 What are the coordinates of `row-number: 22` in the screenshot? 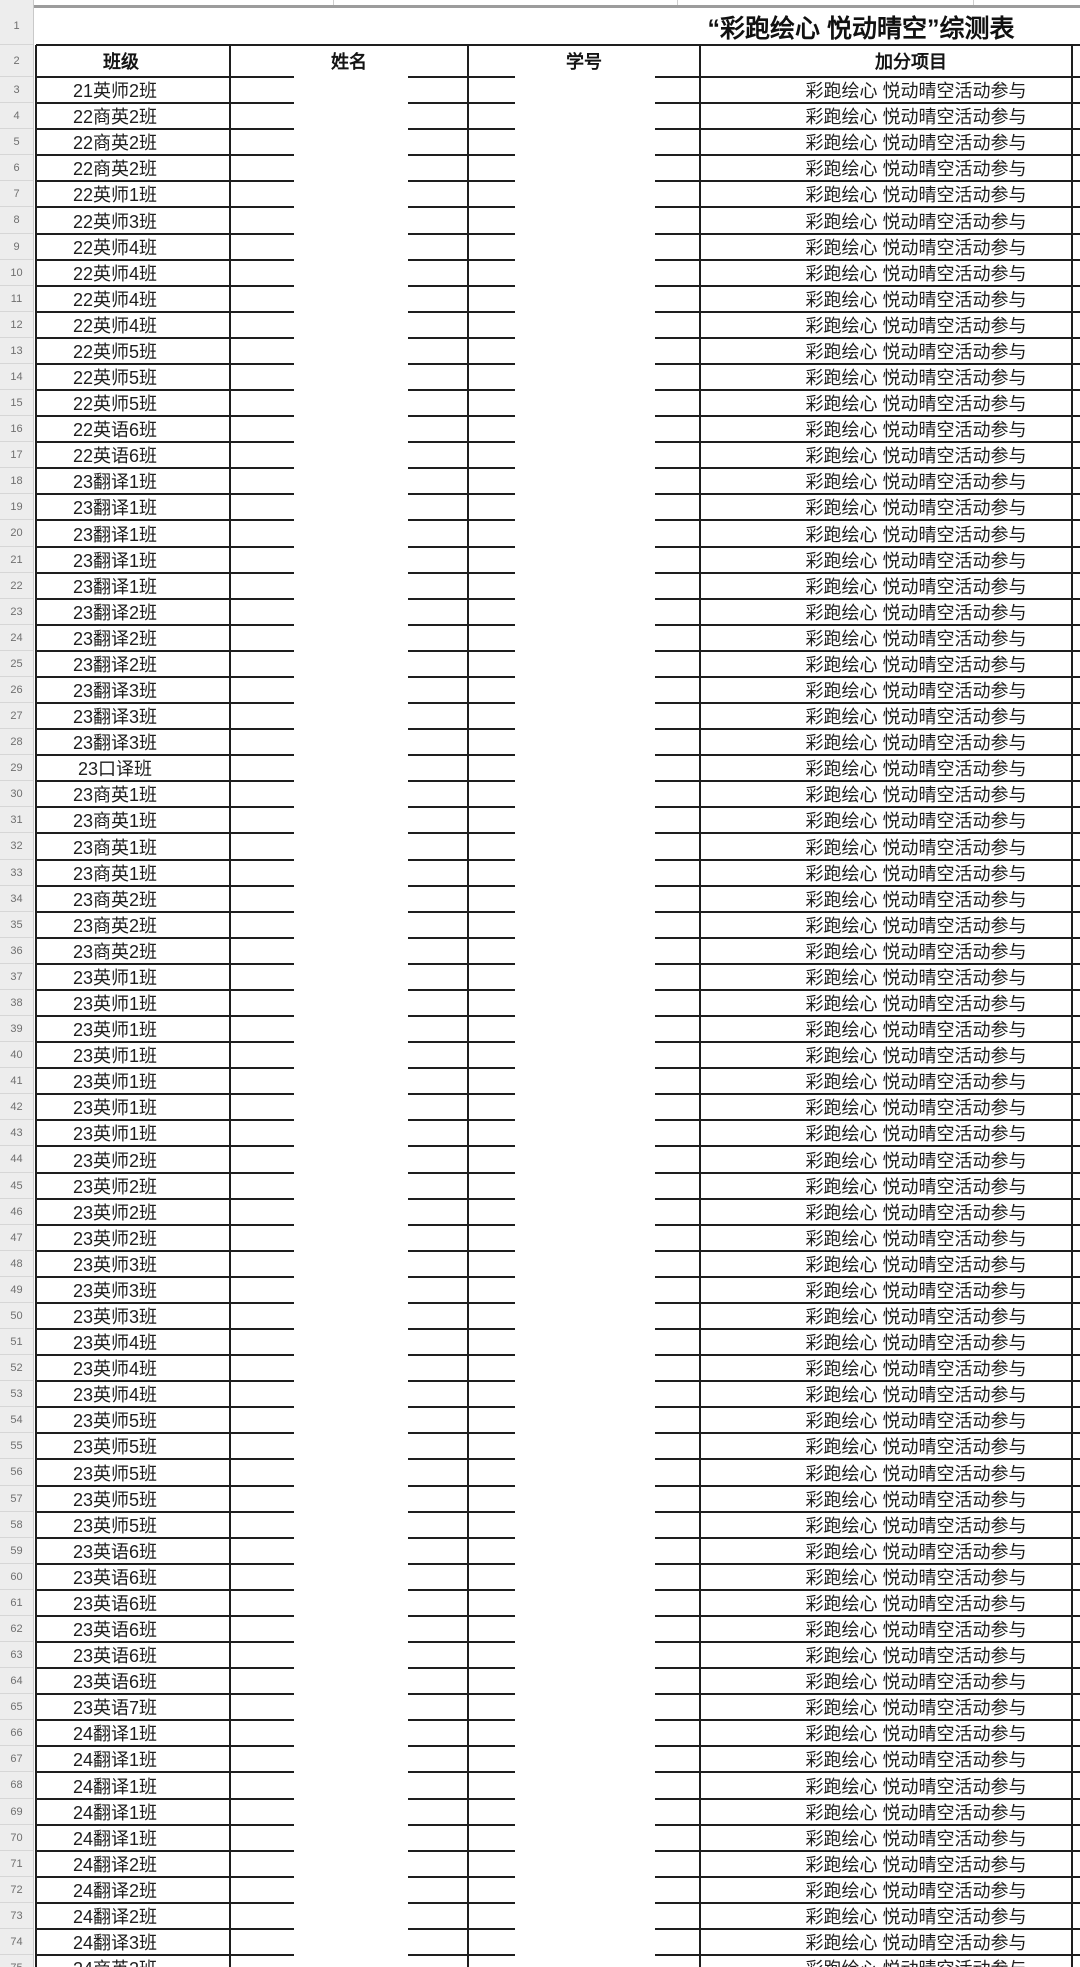 It's located at (16, 586).